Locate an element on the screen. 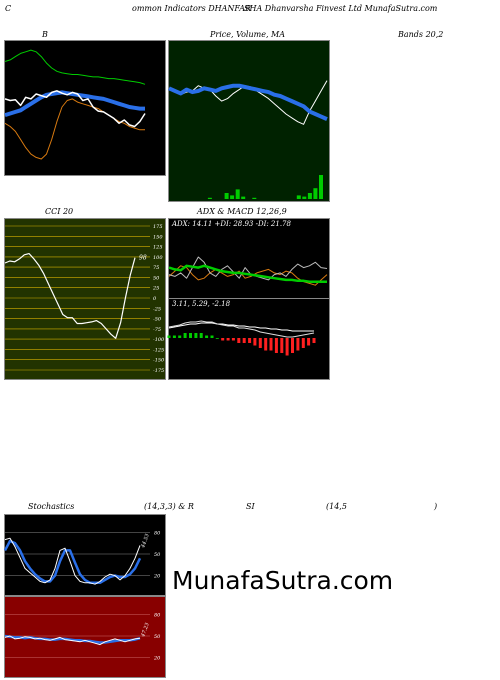 Image resolution: width=500 pixels, height=680 pixels. cci-tick-label: 100 is located at coordinates (158, 258).